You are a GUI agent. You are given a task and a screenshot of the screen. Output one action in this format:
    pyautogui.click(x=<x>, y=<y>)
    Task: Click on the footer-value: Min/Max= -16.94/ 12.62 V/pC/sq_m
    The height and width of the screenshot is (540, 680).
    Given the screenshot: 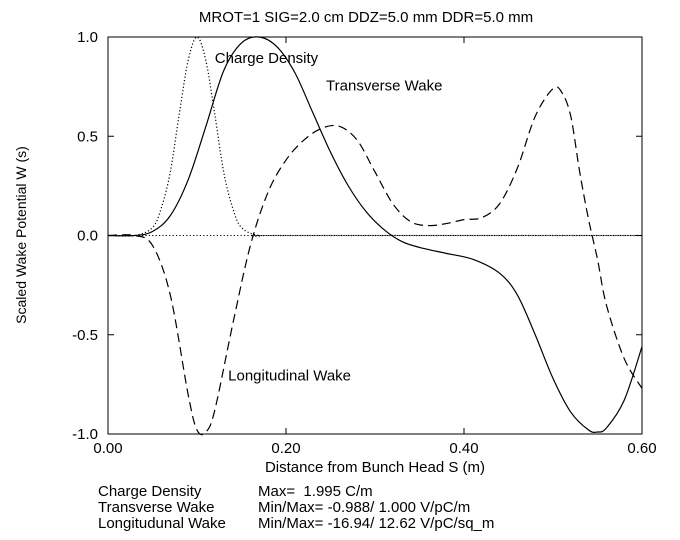 What is the action you would take?
    pyautogui.click(x=376, y=523)
    